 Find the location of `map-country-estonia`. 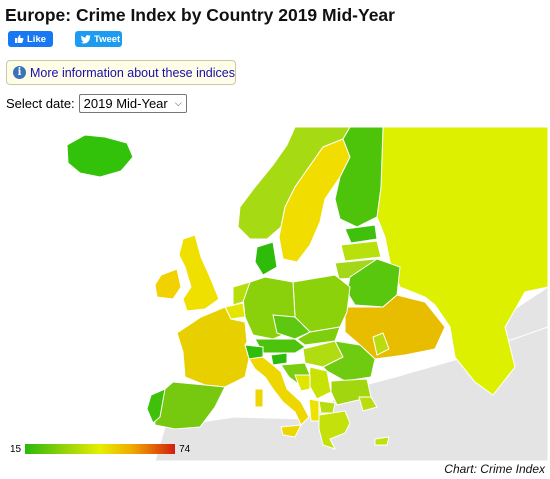

map-country-estonia is located at coordinates (361, 234).